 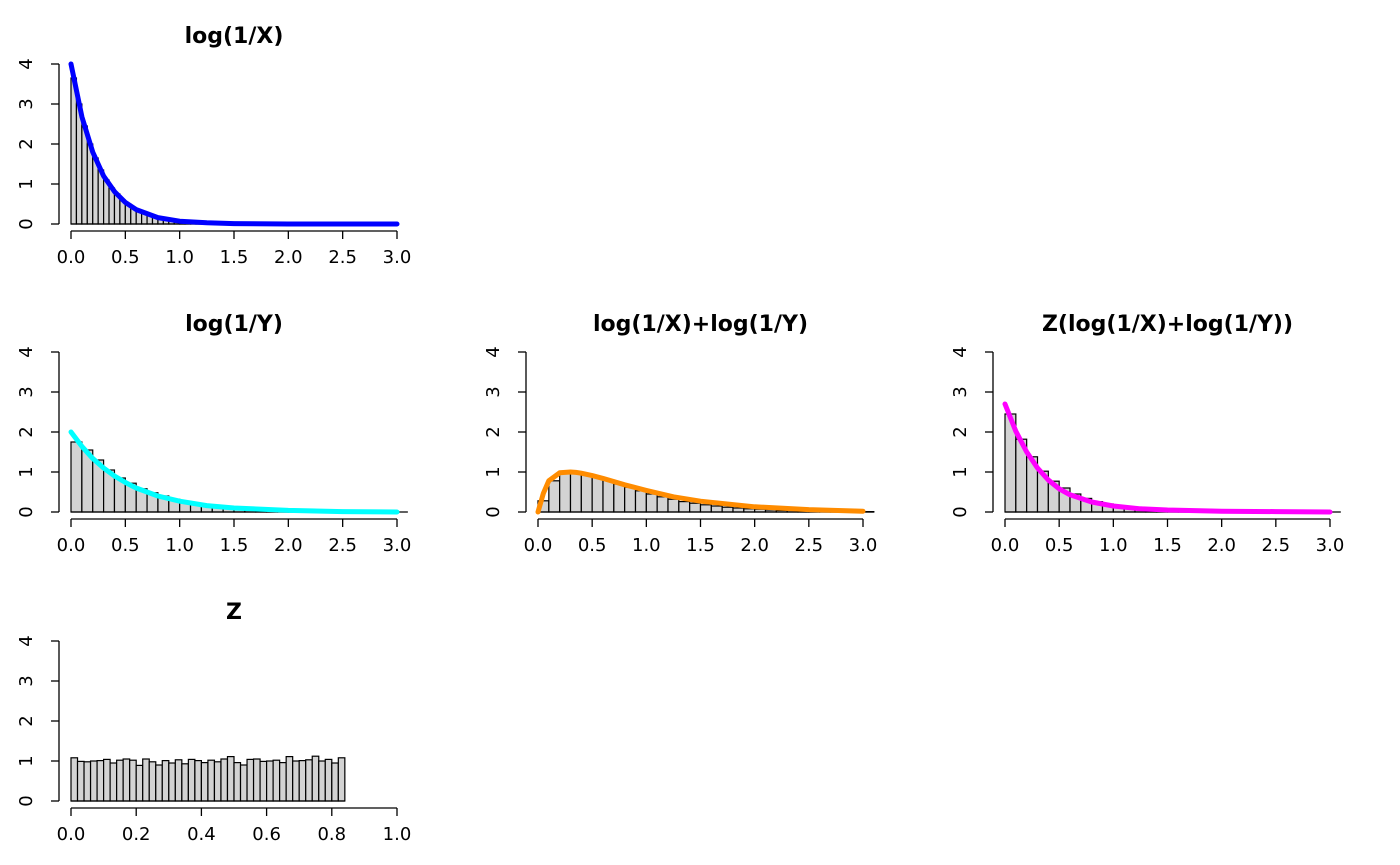 What do you see at coordinates (266, 834) in the screenshot?
I see `x-tick-label: 0.6` at bounding box center [266, 834].